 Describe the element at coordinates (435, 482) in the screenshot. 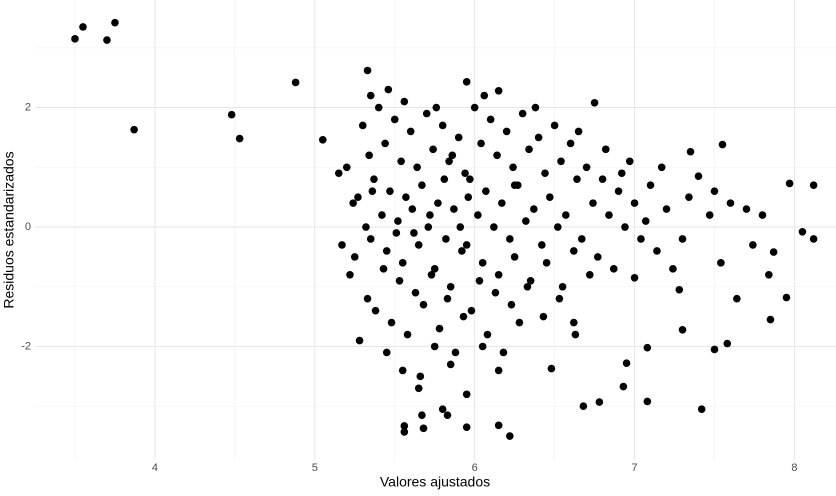

I see `x-axis-title: Valores ajustados` at that location.